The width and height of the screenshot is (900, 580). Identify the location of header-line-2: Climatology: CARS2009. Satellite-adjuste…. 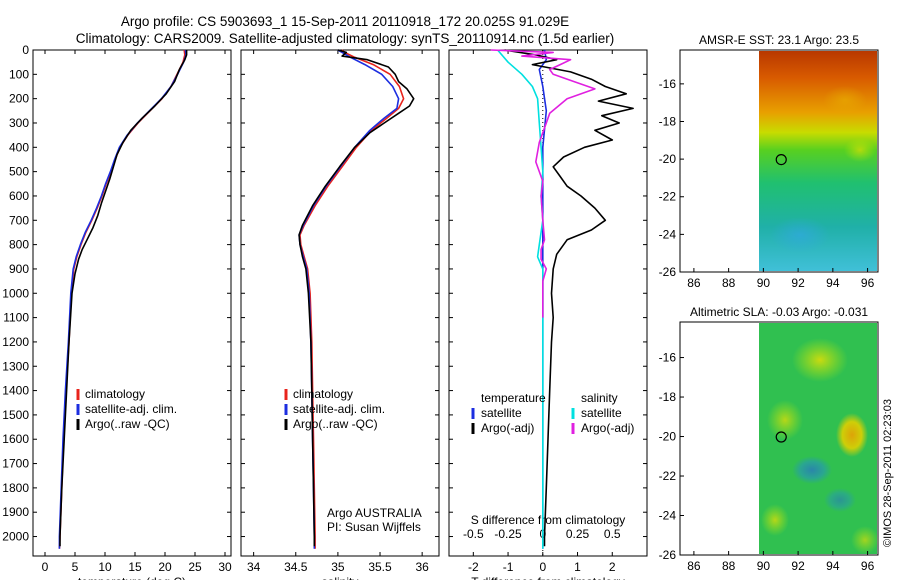
(345, 38).